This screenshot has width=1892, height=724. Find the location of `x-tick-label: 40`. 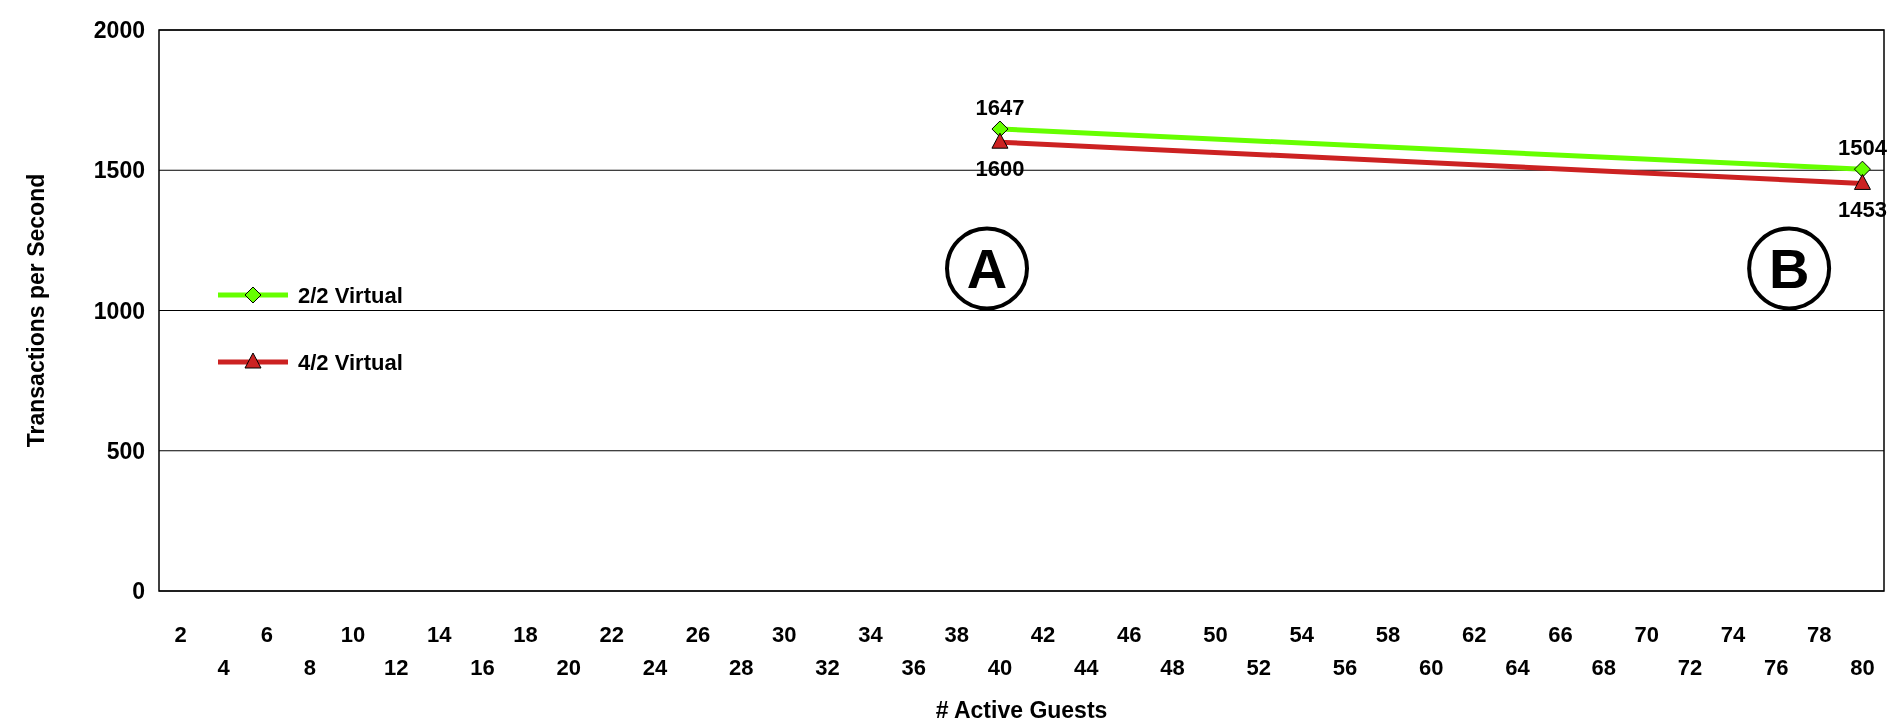

x-tick-label: 40 is located at coordinates (1000, 667).